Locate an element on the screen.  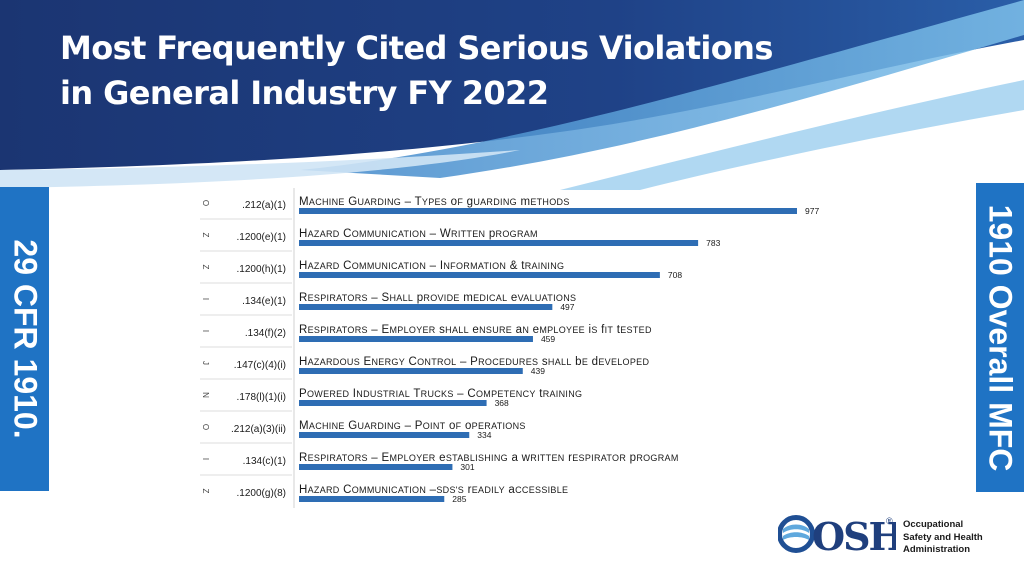
side-letter-7: N is located at coordinates (205, 395).